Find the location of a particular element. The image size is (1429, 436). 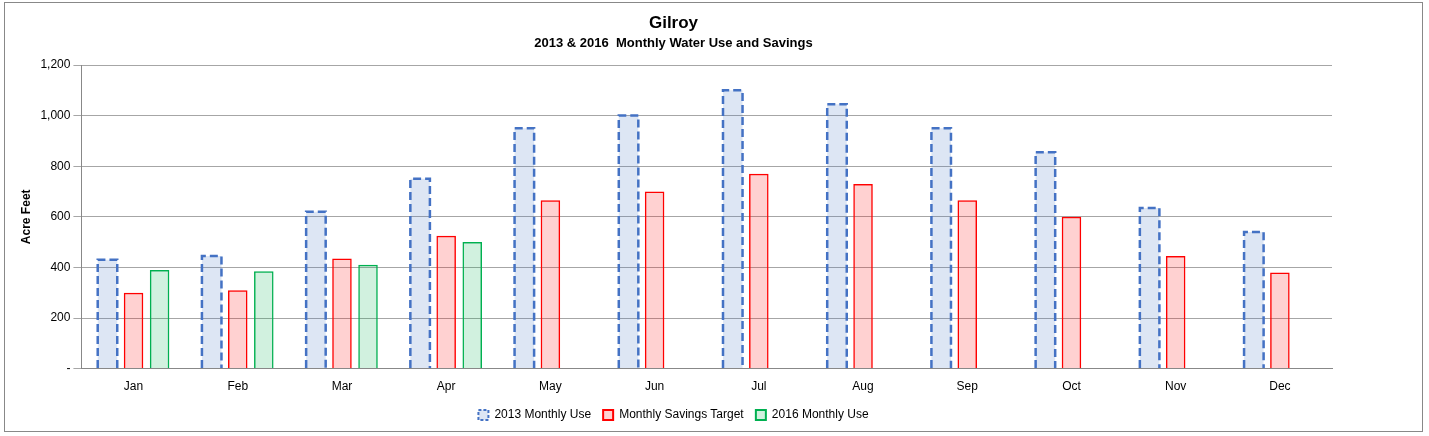

chart-subtitle: 2013 & 2016 Monthly Water Use and Savings is located at coordinates (673, 42).